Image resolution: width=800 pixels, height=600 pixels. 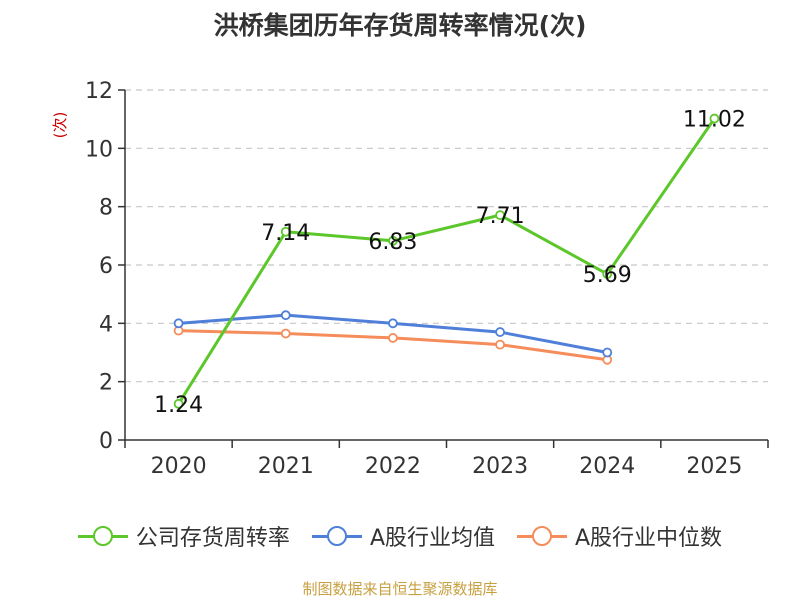 I want to click on data-label: 7.14, so click(x=285, y=233).